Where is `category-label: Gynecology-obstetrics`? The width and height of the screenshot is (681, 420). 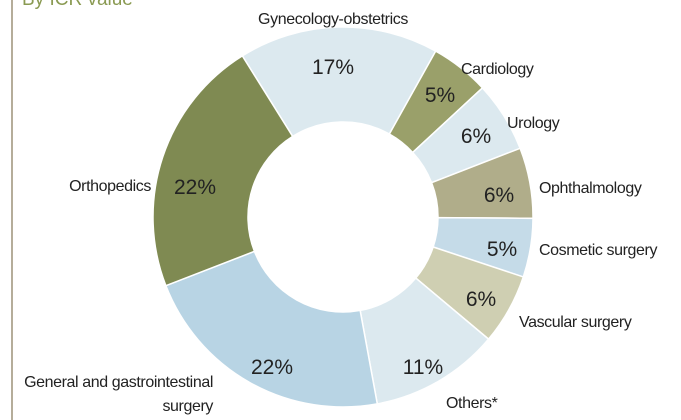 category-label: Gynecology-obstetrics is located at coordinates (333, 19).